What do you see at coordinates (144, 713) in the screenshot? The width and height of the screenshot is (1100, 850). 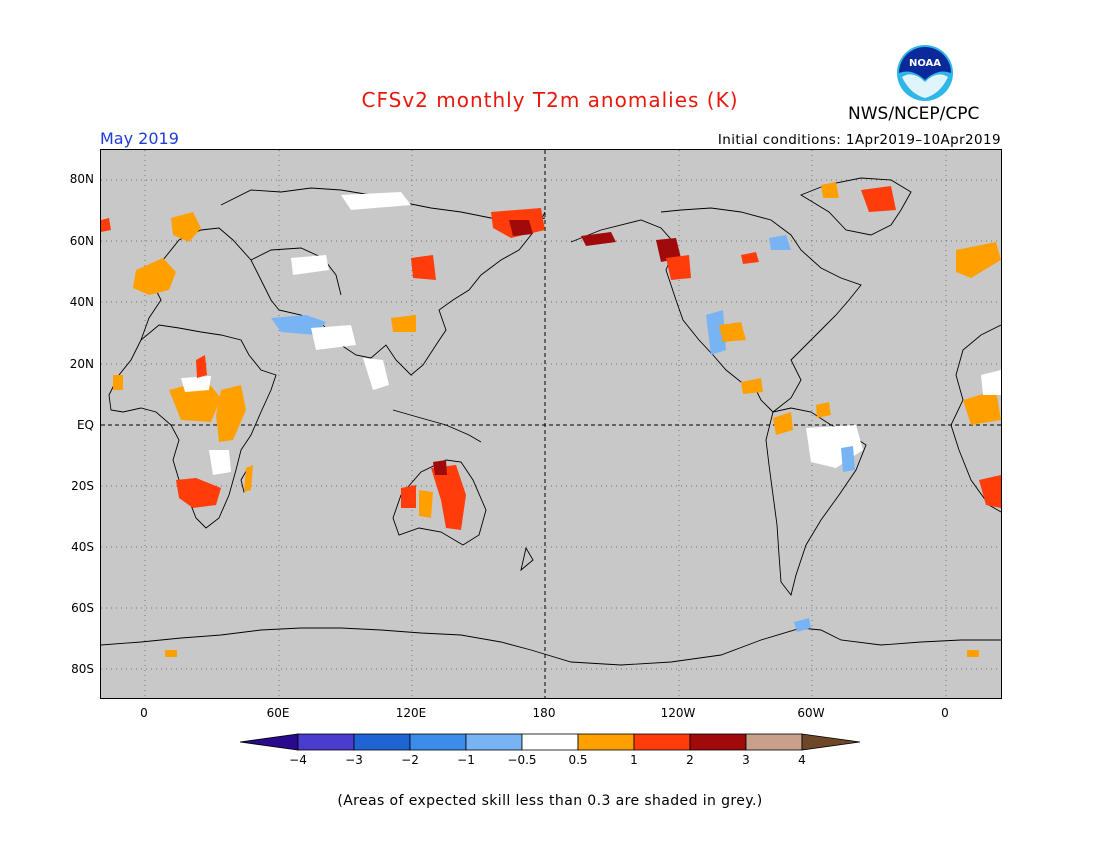 I see `lon-label-0-left: 0` at bounding box center [144, 713].